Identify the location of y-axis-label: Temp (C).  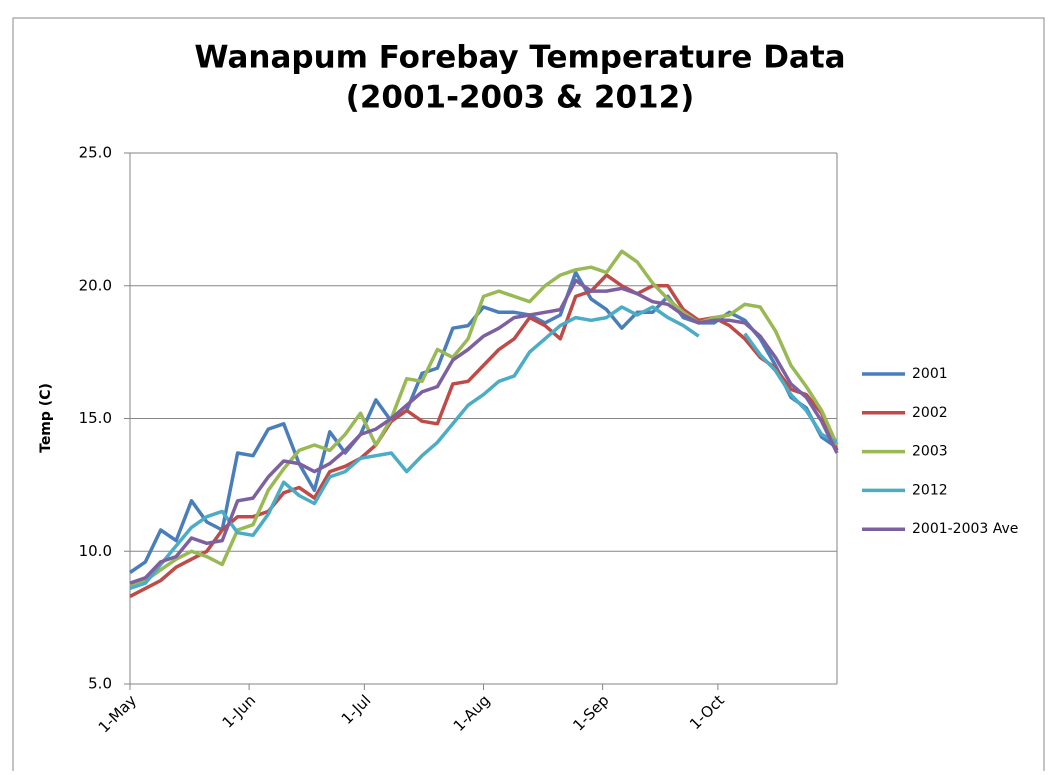
(46, 418).